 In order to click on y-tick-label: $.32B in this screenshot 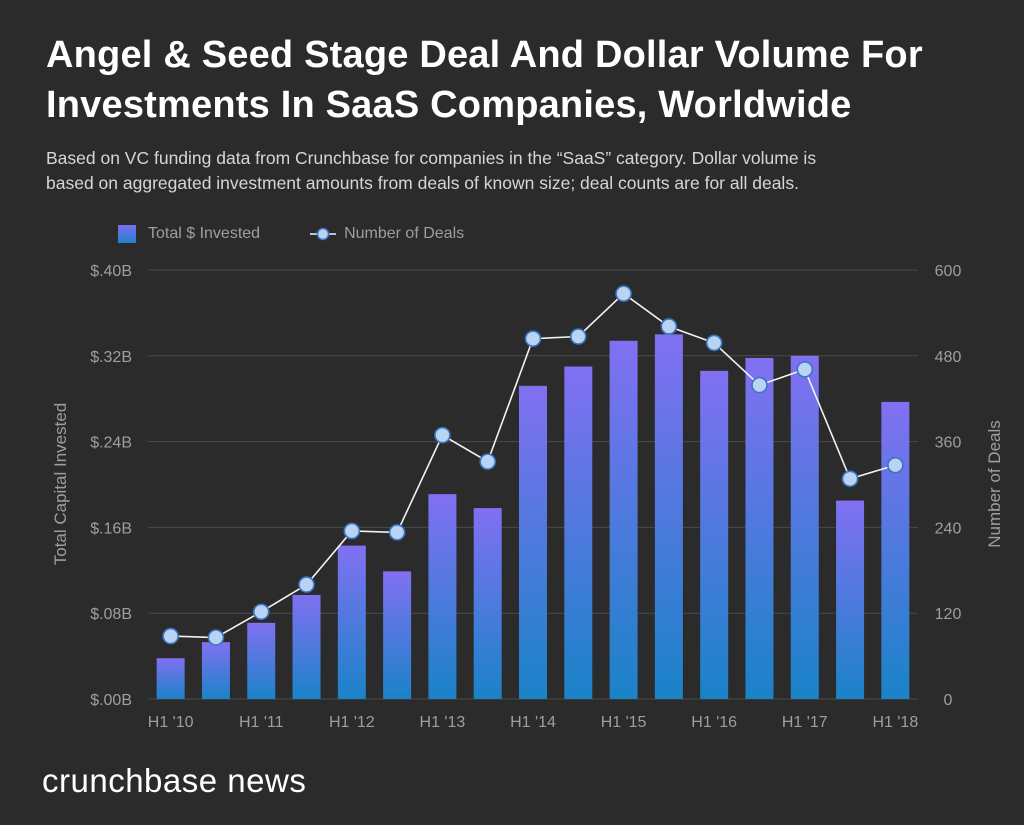, I will do `click(111, 357)`.